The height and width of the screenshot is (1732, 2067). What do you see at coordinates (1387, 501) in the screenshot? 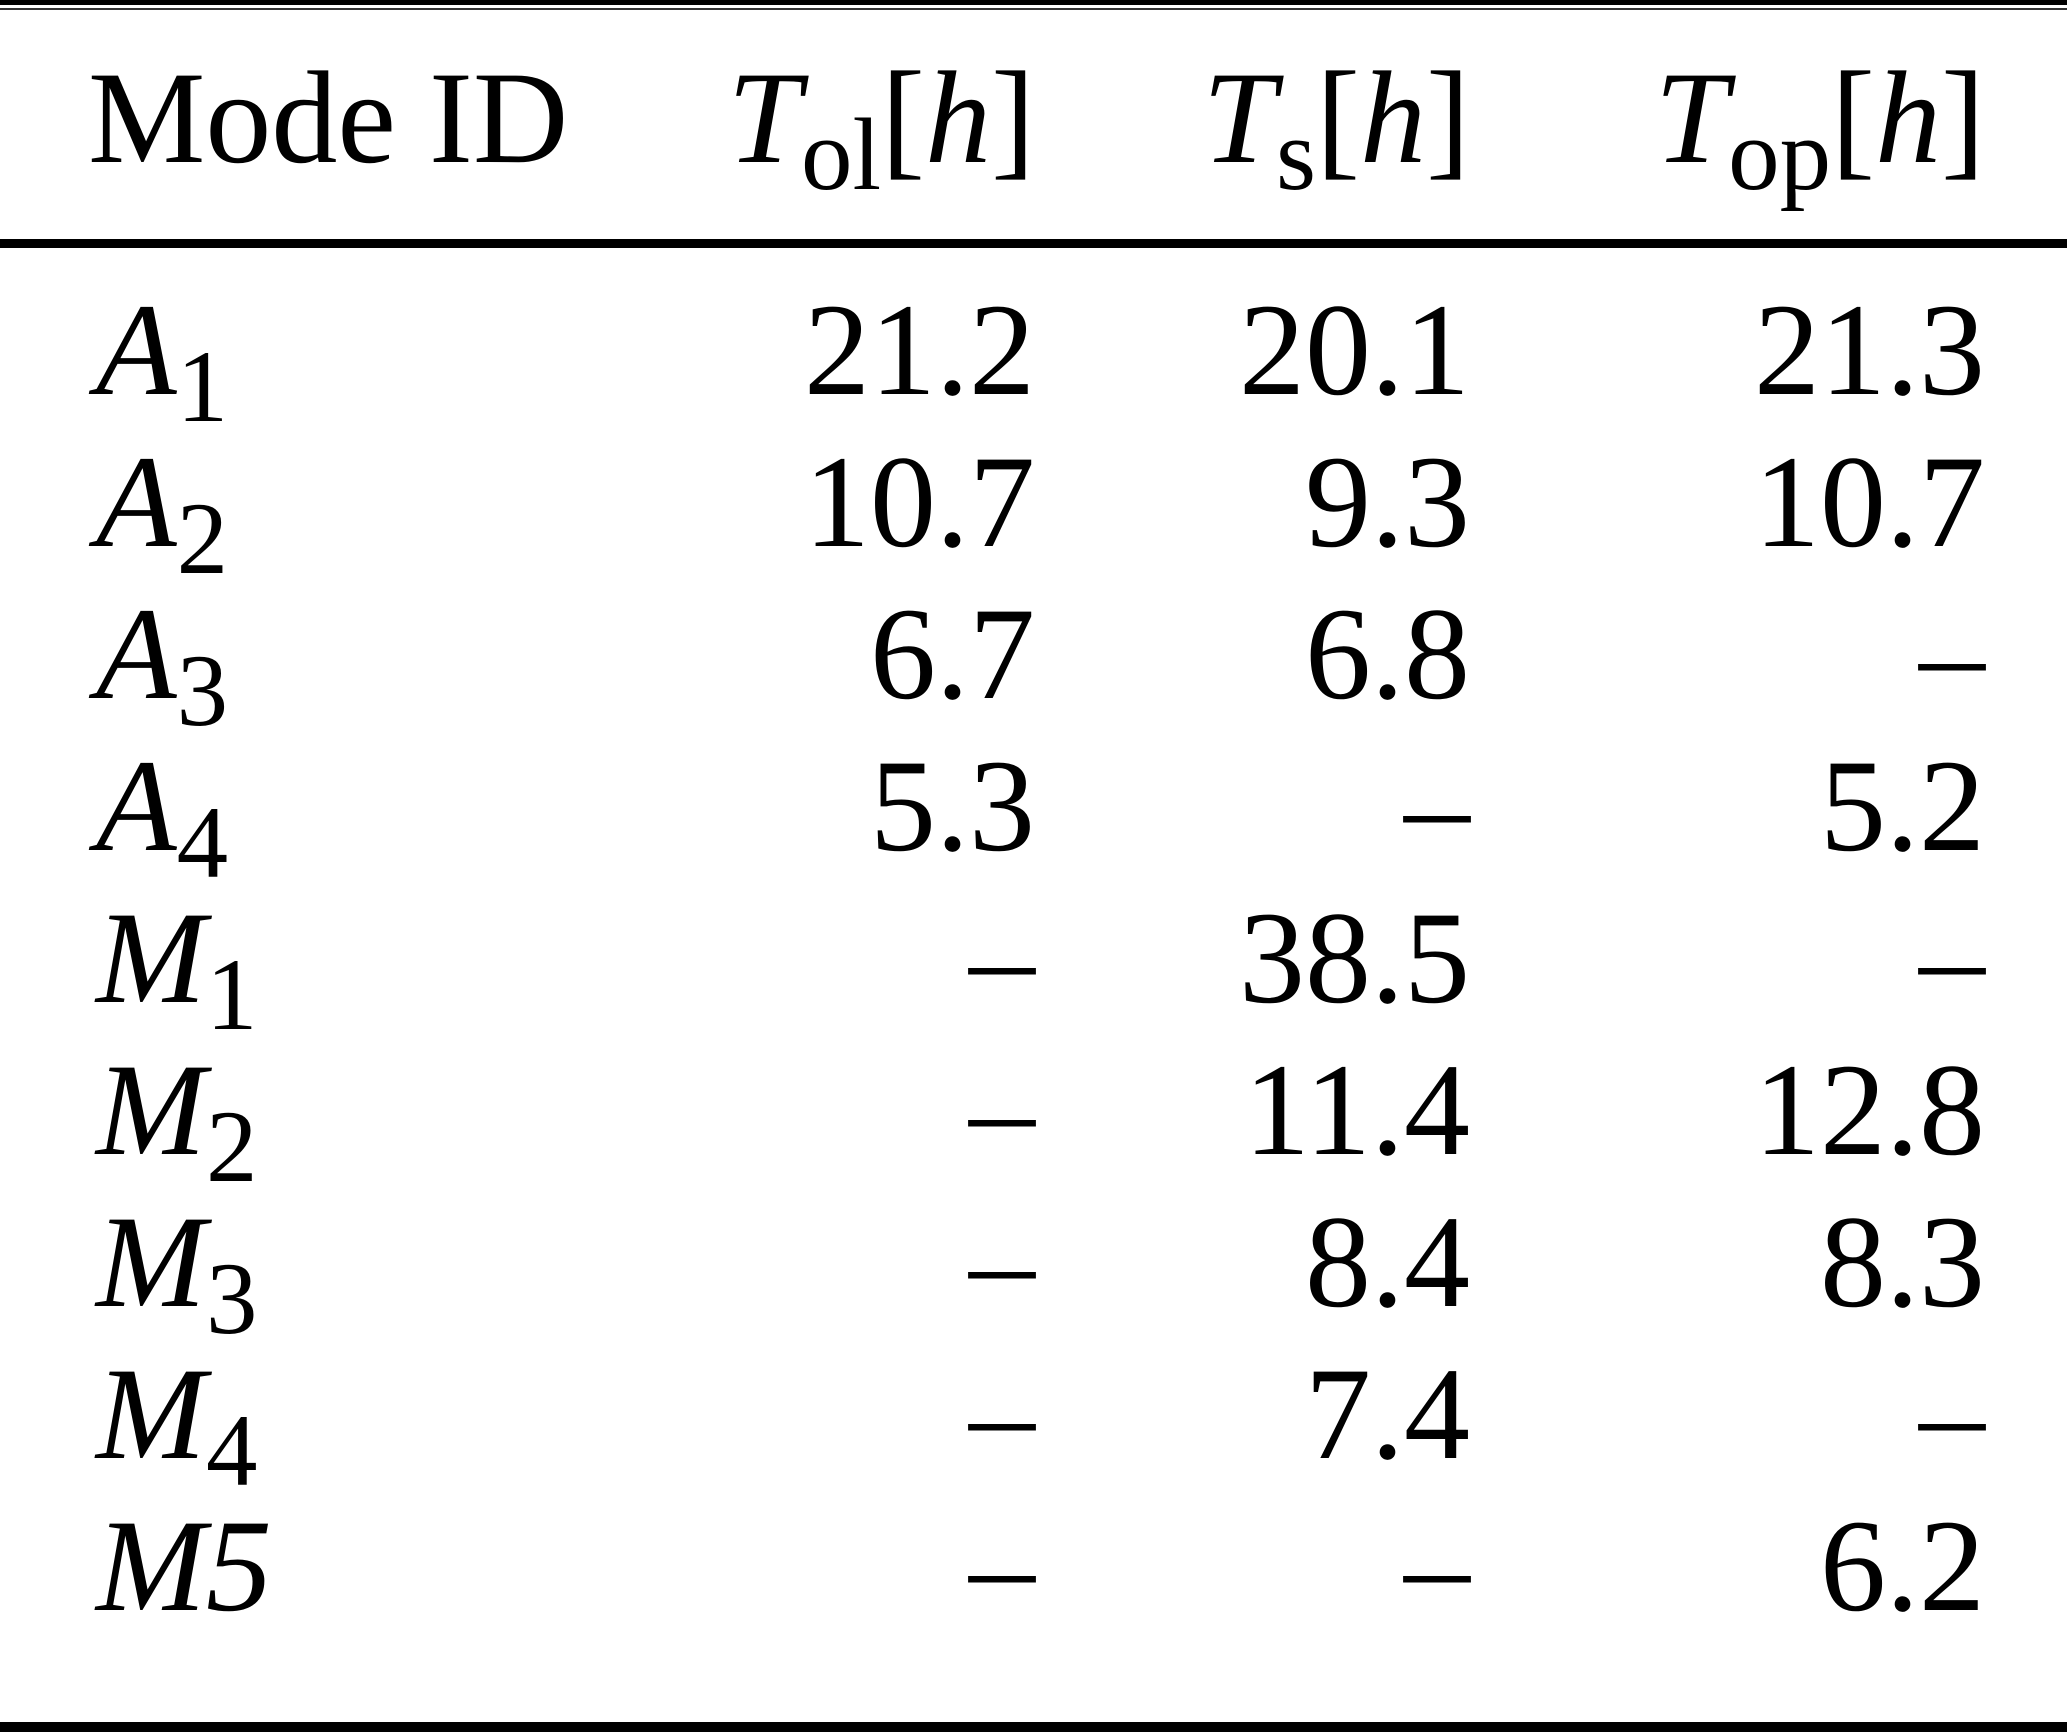
I see `t-s-value: 9.3` at bounding box center [1387, 501].